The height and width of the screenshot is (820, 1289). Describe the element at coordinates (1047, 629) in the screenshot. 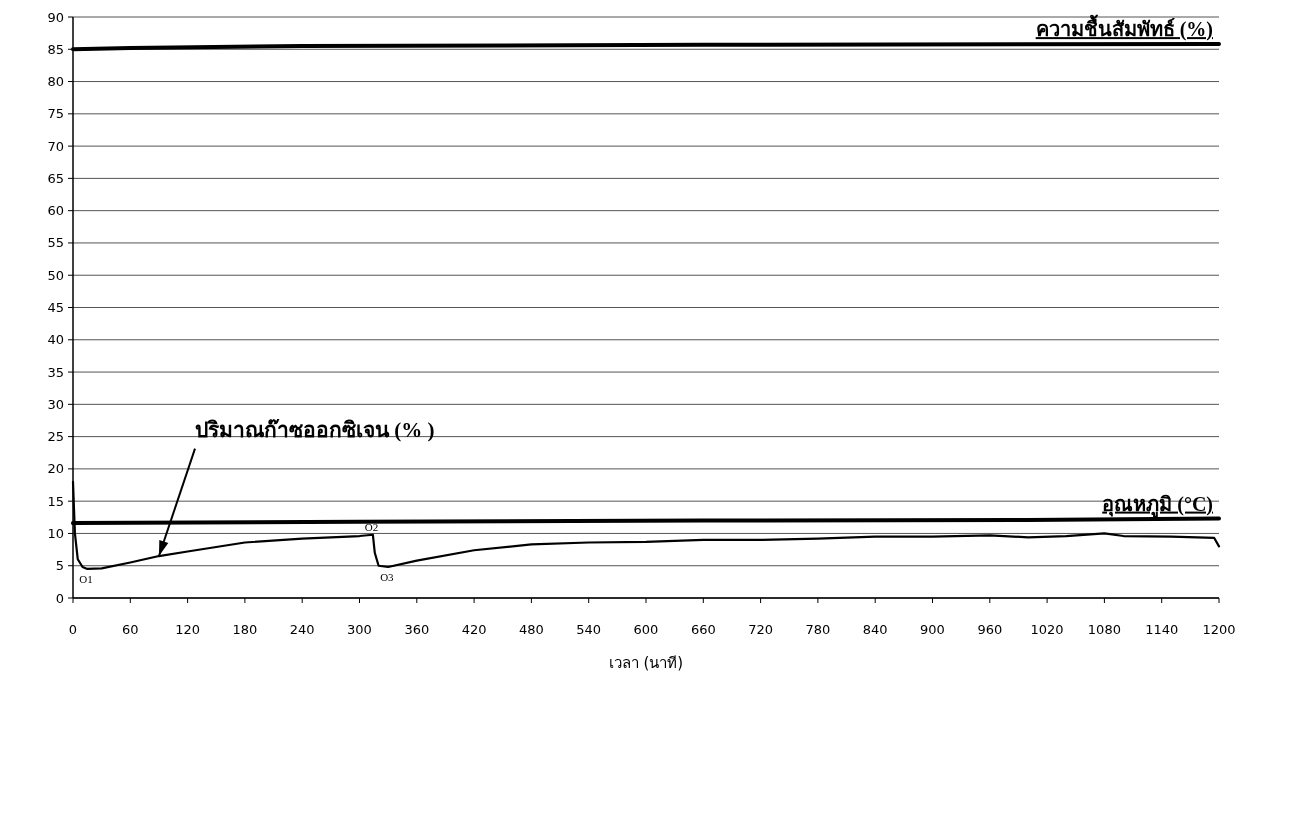

I see `x-tick-label: 1020` at that location.